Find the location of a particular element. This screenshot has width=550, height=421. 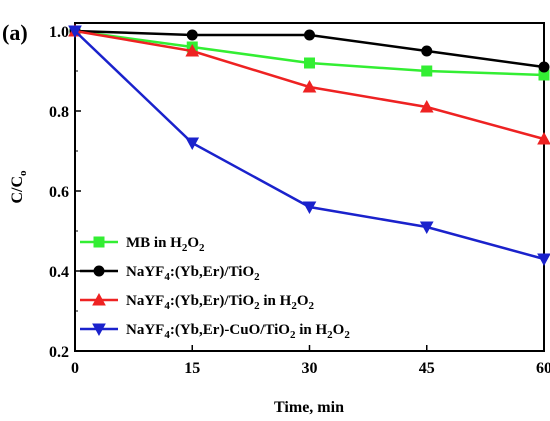

legend-label: NaYF4:(Yb,Er)/TiO2 in H2O2 is located at coordinates (220, 302).